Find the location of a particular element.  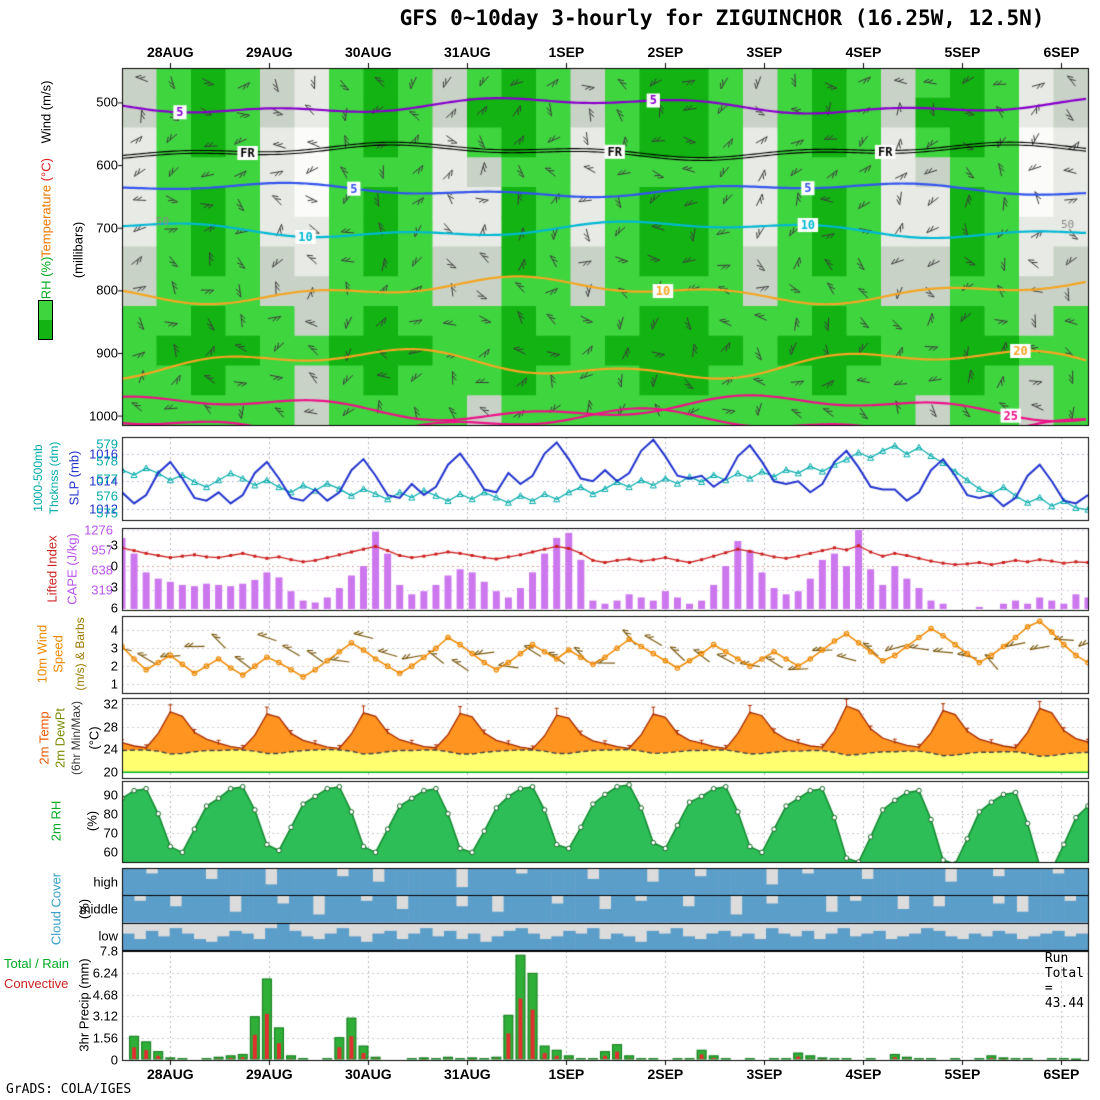

day-label-top: 31AUG is located at coordinates (467, 52).